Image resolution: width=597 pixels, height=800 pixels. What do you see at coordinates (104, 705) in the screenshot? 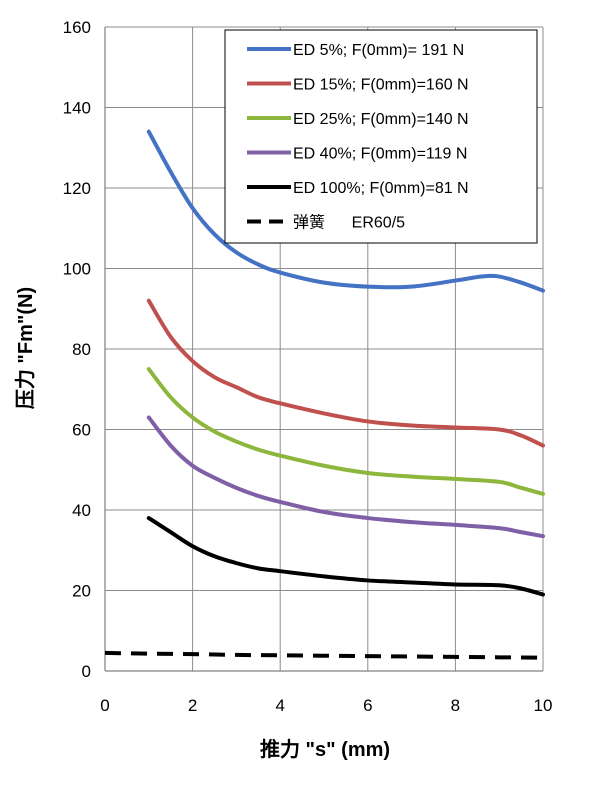
I see `x-tick-label: 0` at bounding box center [104, 705].